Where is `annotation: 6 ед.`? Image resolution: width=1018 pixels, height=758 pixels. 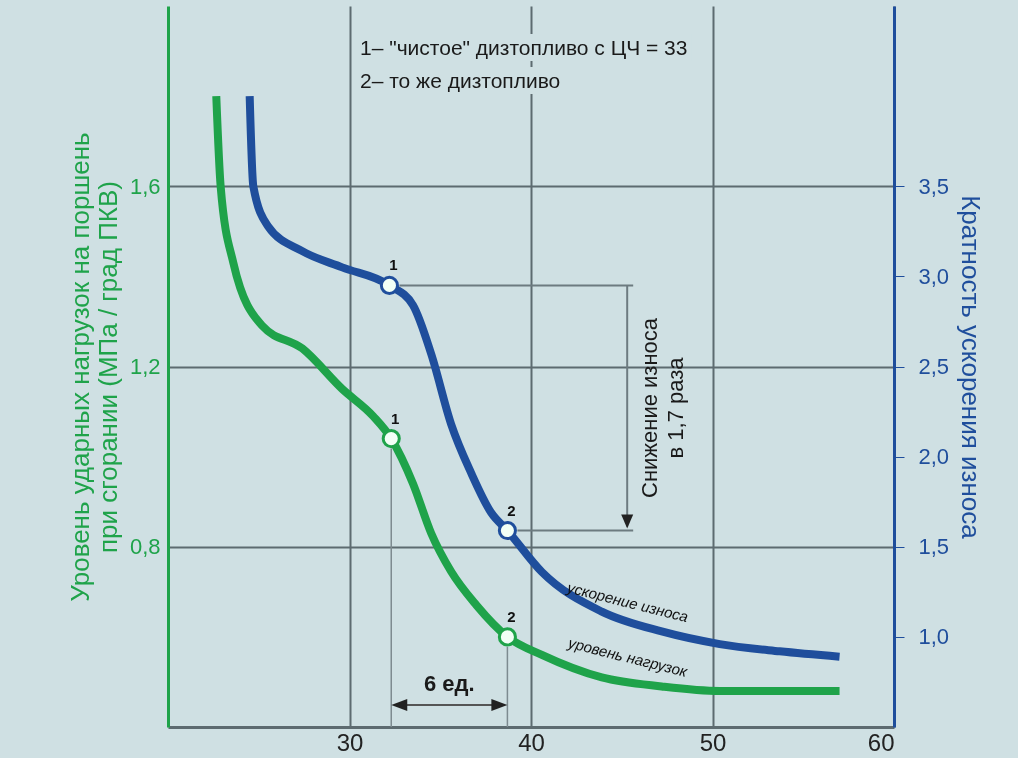
annotation: 6 ед. is located at coordinates (449, 683).